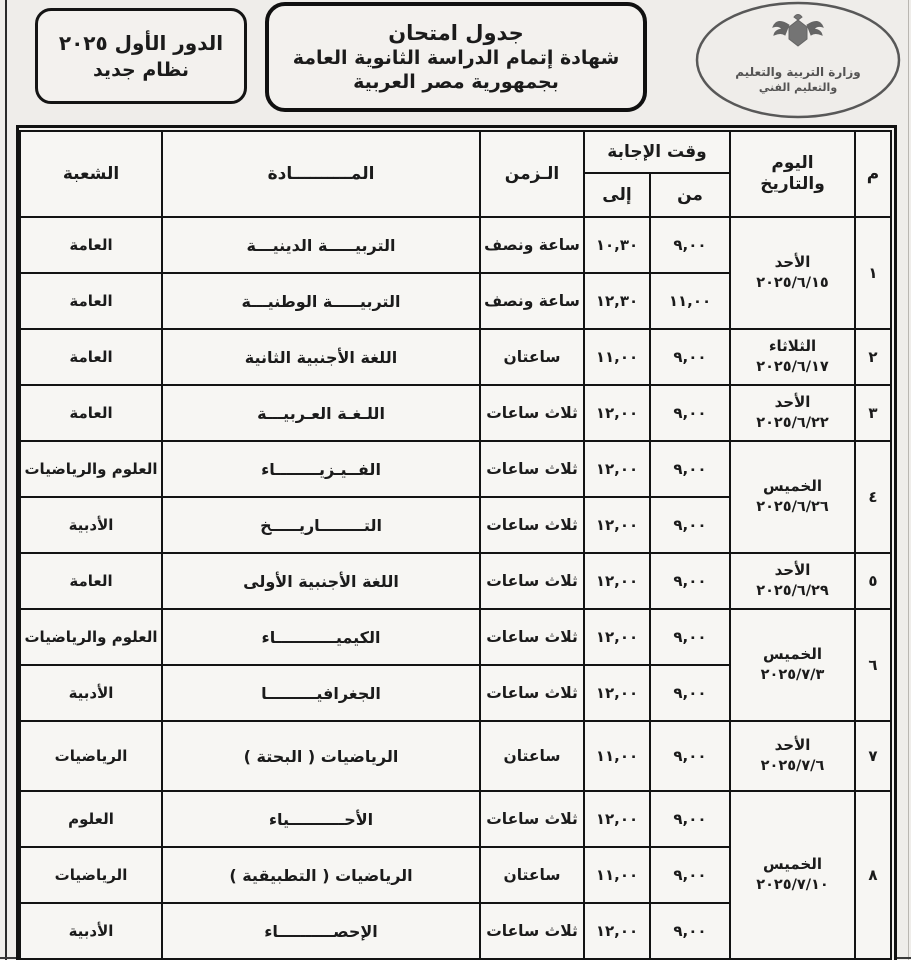  What do you see at coordinates (792, 507) in the screenshot?
I see `day-date: ٢٠٢٥/٦/٢٦` at bounding box center [792, 507].